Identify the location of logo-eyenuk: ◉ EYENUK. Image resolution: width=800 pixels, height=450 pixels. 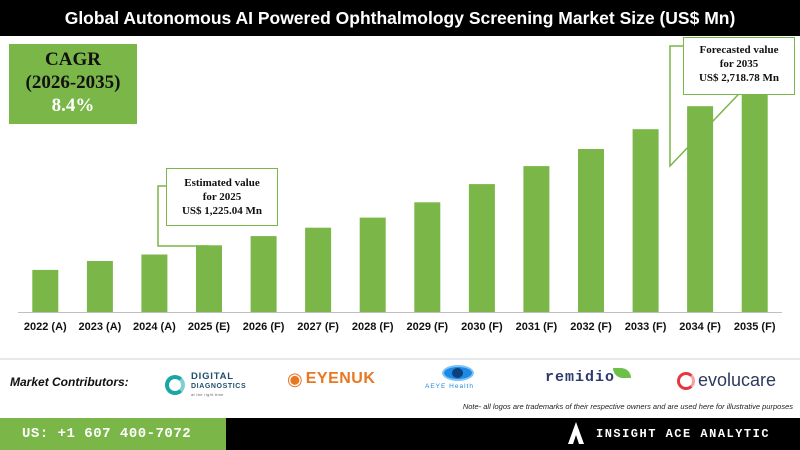
(331, 379).